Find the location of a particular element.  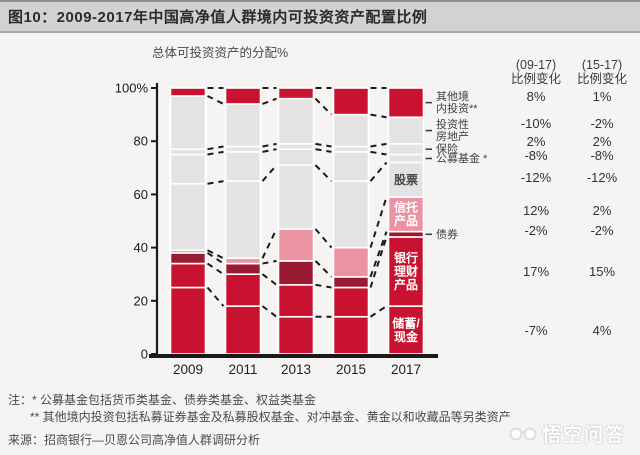

y-tick-label: 80 is located at coordinates (141, 141).